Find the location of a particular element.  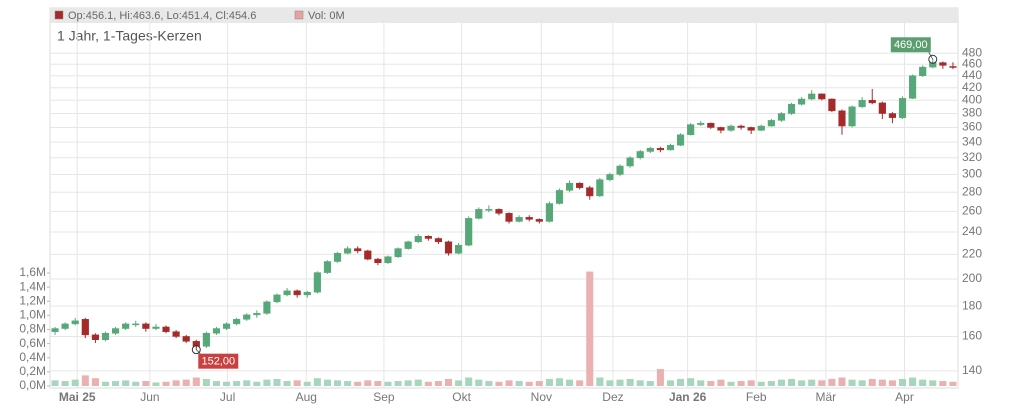

y-tick-label: 420 is located at coordinates (972, 87).